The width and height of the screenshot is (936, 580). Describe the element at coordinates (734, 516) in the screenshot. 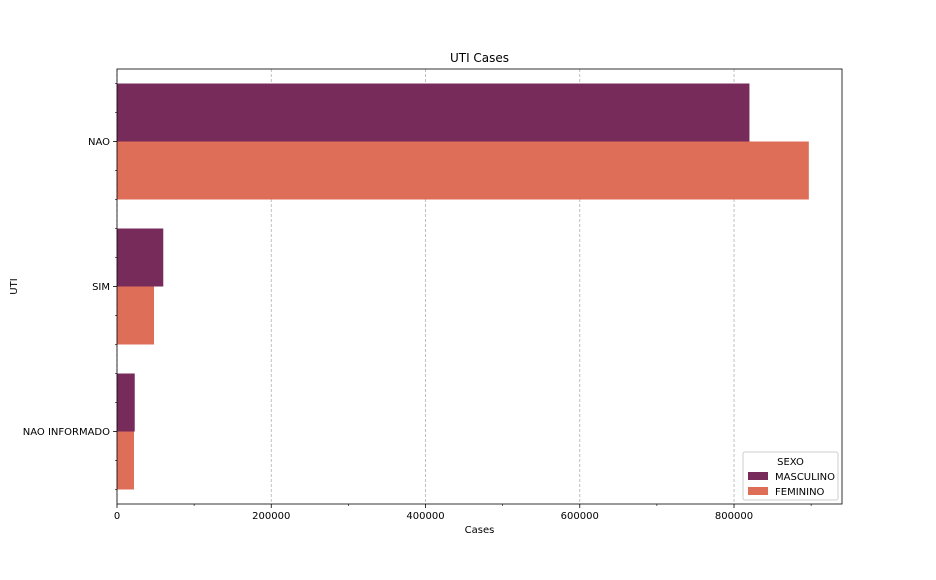

I see `x-tick-label: 800000` at that location.